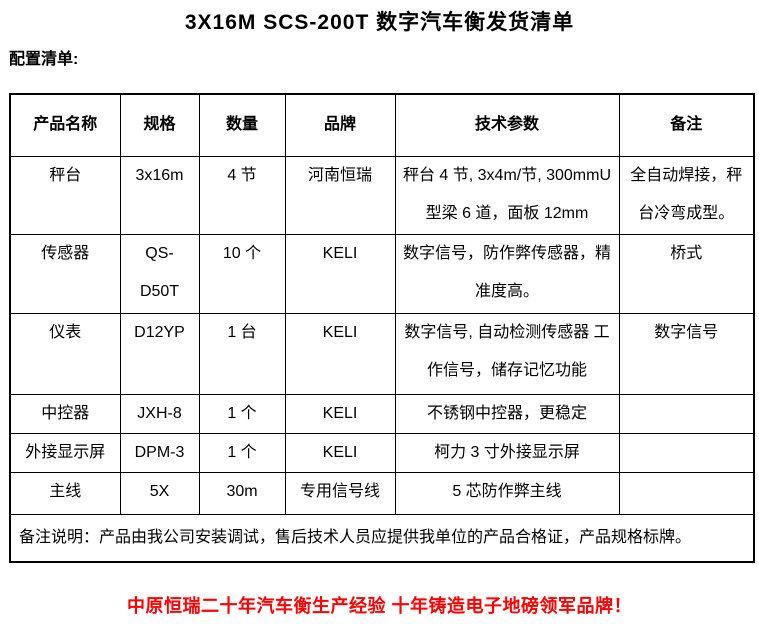 Image resolution: width=759 pixels, height=624 pixels. What do you see at coordinates (159, 195) in the screenshot?
I see `cell-spec: 3x16m` at bounding box center [159, 195].